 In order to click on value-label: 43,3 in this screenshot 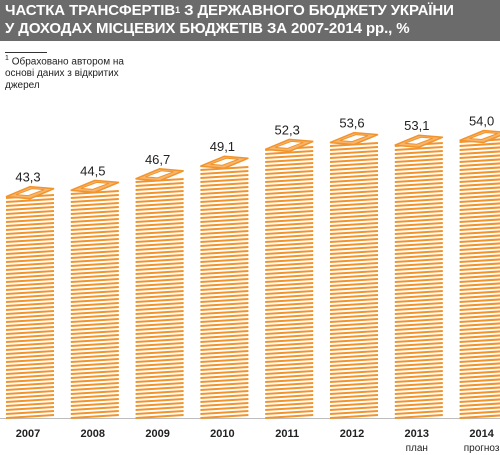, I will do `click(27, 177)`.